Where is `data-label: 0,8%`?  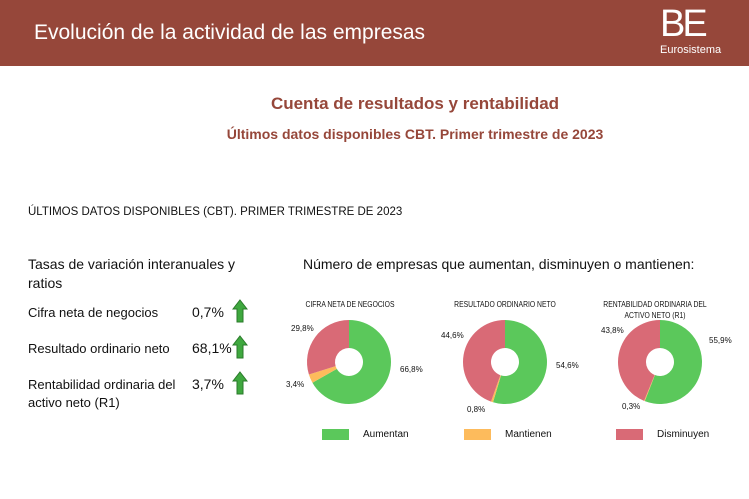
data-label: 0,8% is located at coordinates (476, 409).